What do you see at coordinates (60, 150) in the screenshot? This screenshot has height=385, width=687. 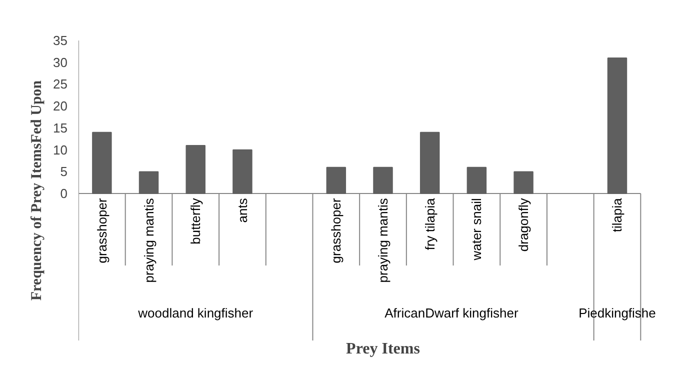 I see `y-tick-label: 10` at bounding box center [60, 150].